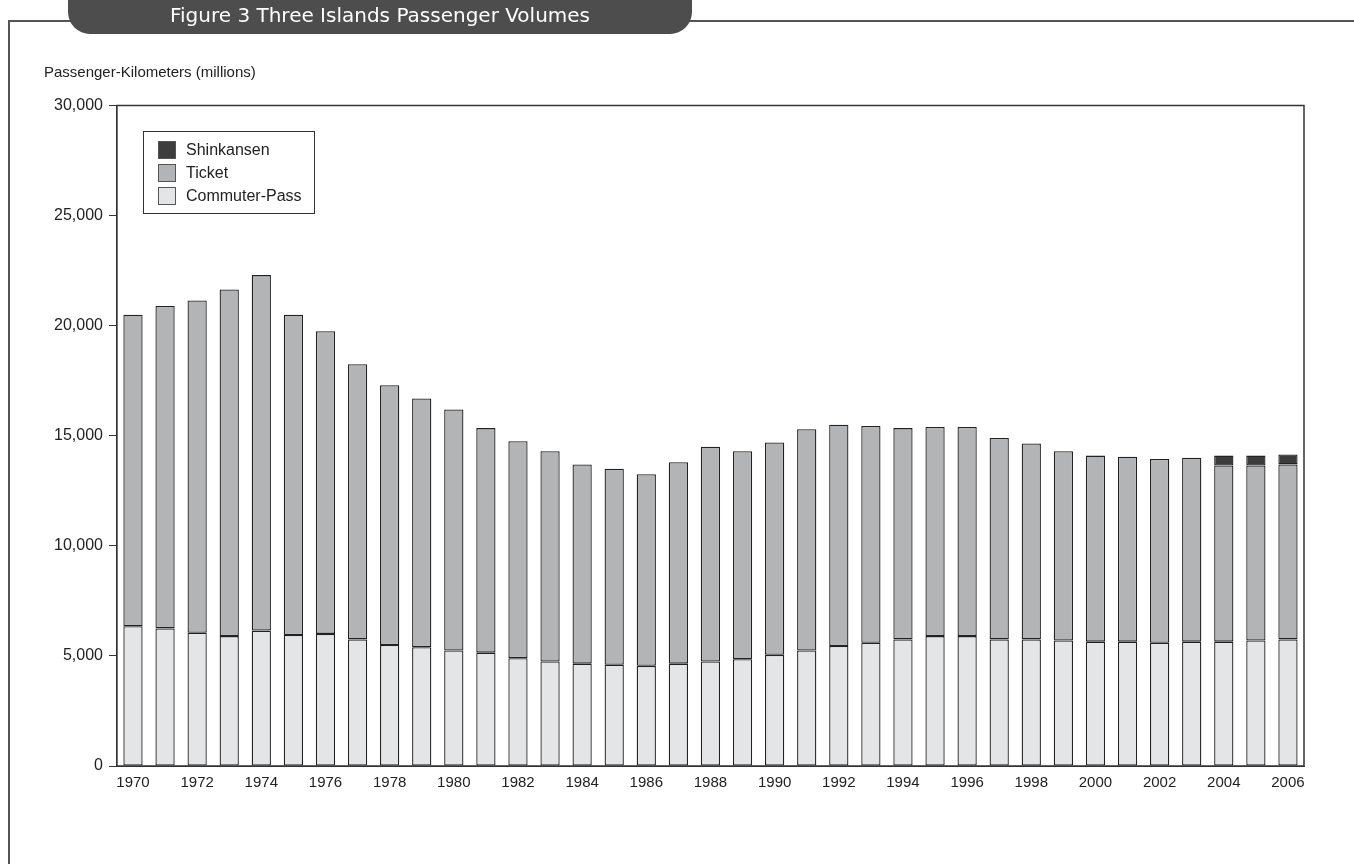 The height and width of the screenshot is (864, 1354). I want to click on x-tick-label: 1990, so click(774, 782).